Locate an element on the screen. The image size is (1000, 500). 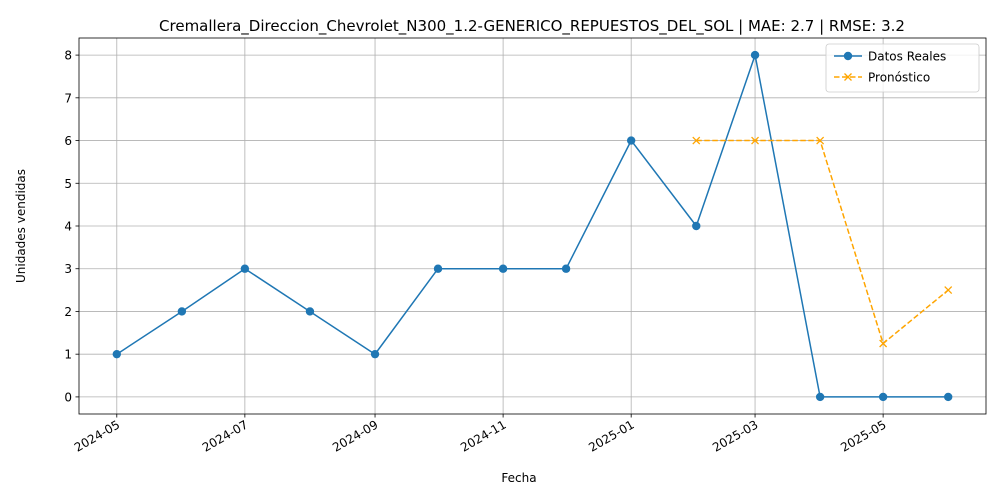
x-tick-label: 2024-05 is located at coordinates (97, 435).